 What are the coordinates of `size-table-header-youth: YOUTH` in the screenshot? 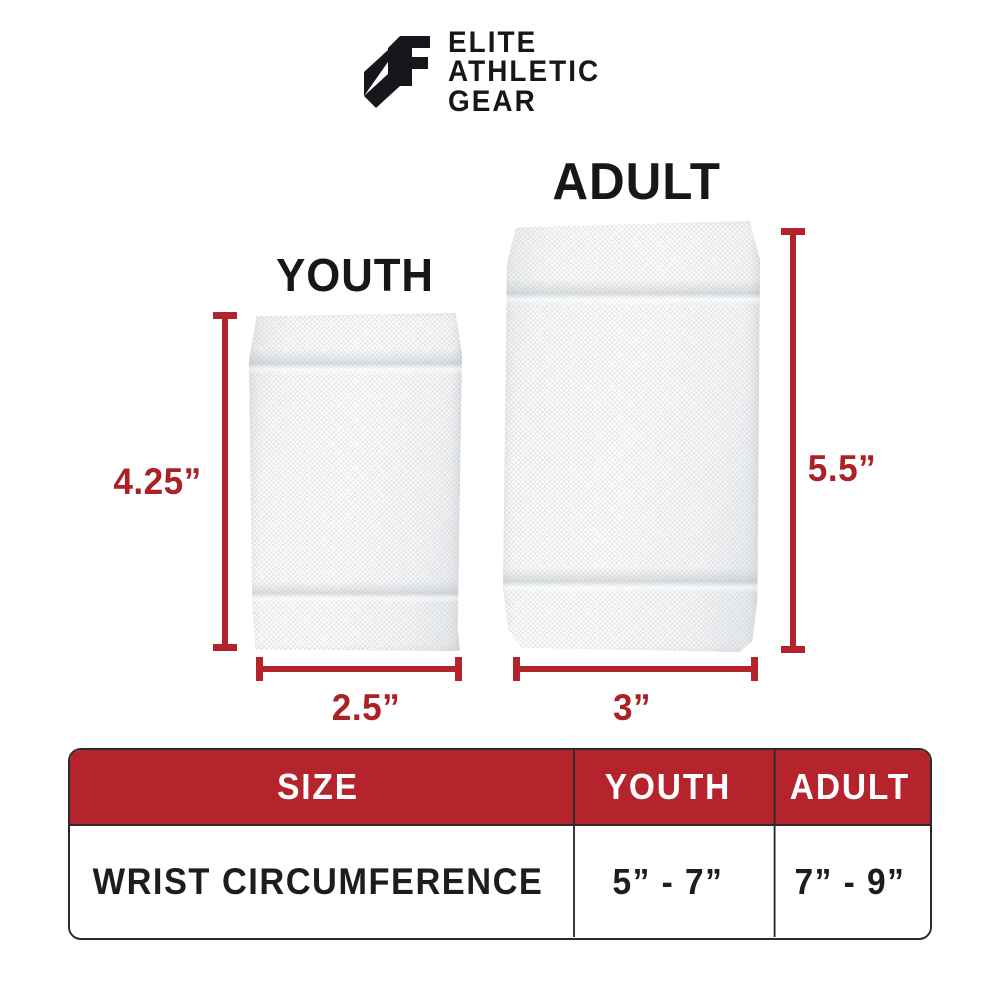 It's located at (667, 787).